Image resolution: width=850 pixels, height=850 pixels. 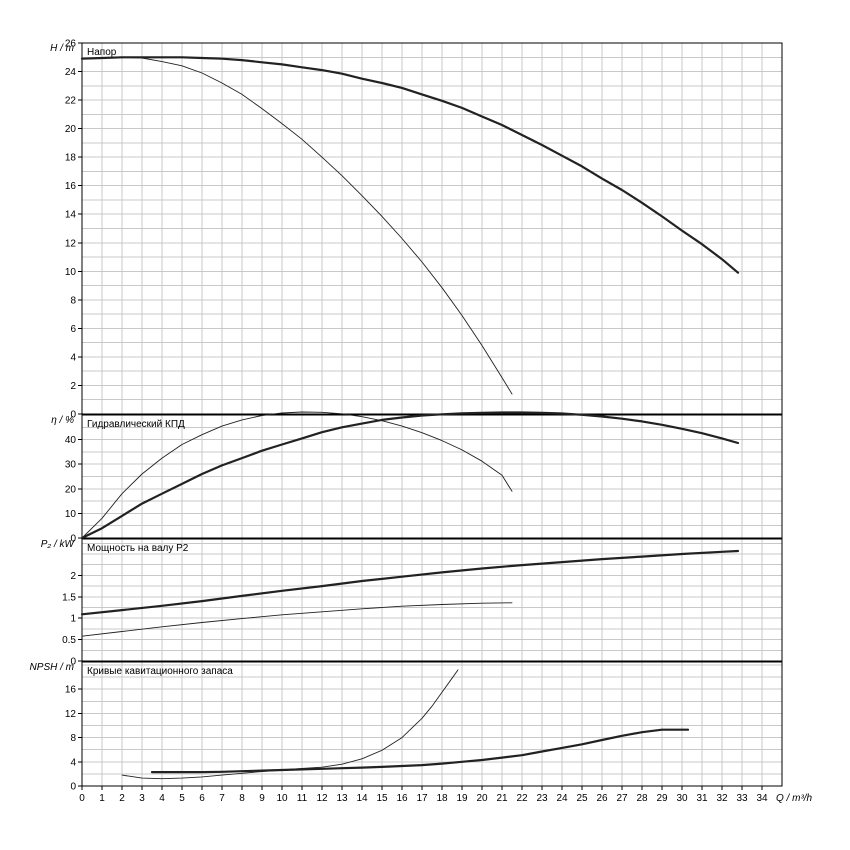 What do you see at coordinates (71, 272) in the screenshot?
I see `head-y-tick-label: 10` at bounding box center [71, 272].